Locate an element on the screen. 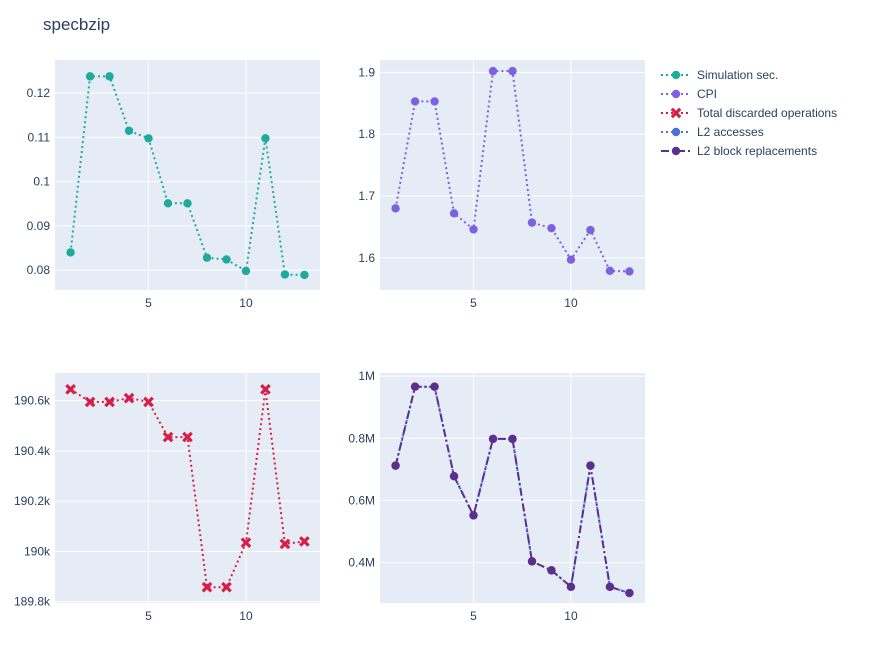  y-tick-label: 189.8k is located at coordinates (32, 602).